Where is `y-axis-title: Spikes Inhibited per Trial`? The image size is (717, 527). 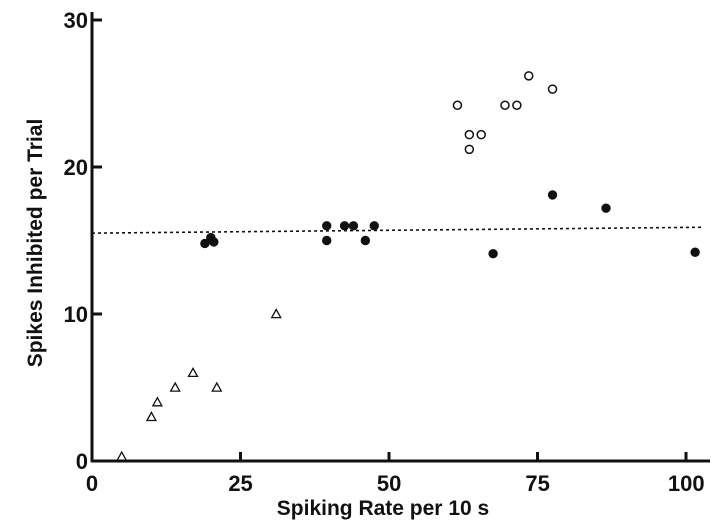 y-axis-title: Spikes Inhibited per Trial is located at coordinates (35, 243).